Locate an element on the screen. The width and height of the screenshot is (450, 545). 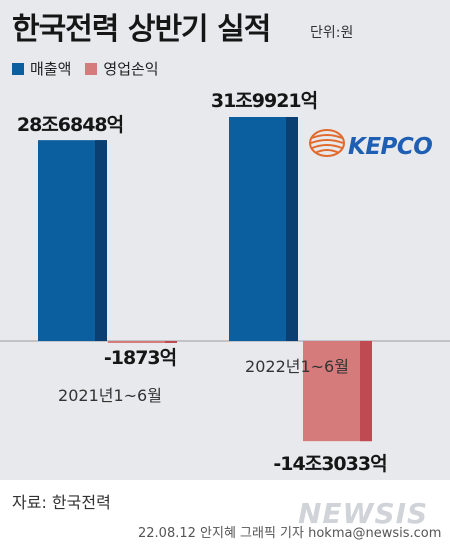
category-label-1: 2022년1~6월 is located at coordinates (297, 366).